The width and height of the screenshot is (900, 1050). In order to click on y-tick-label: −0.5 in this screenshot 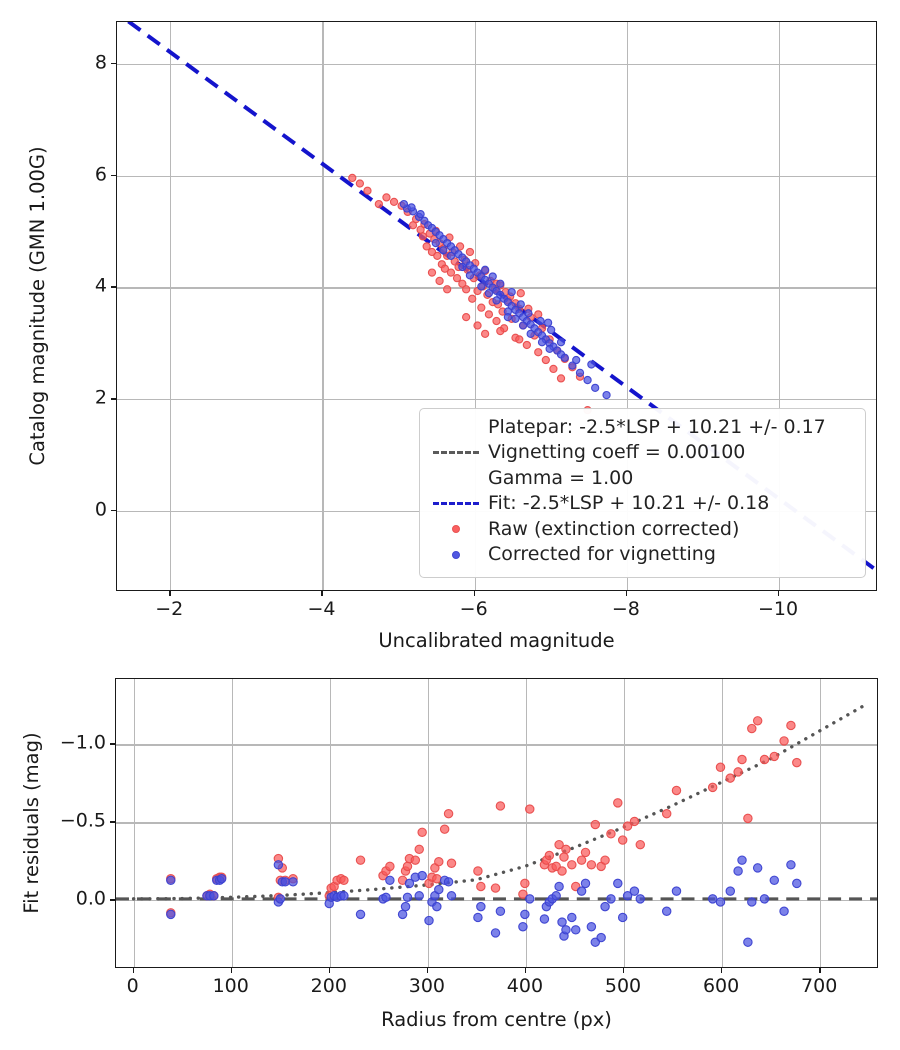, I will do `click(82, 820)`.